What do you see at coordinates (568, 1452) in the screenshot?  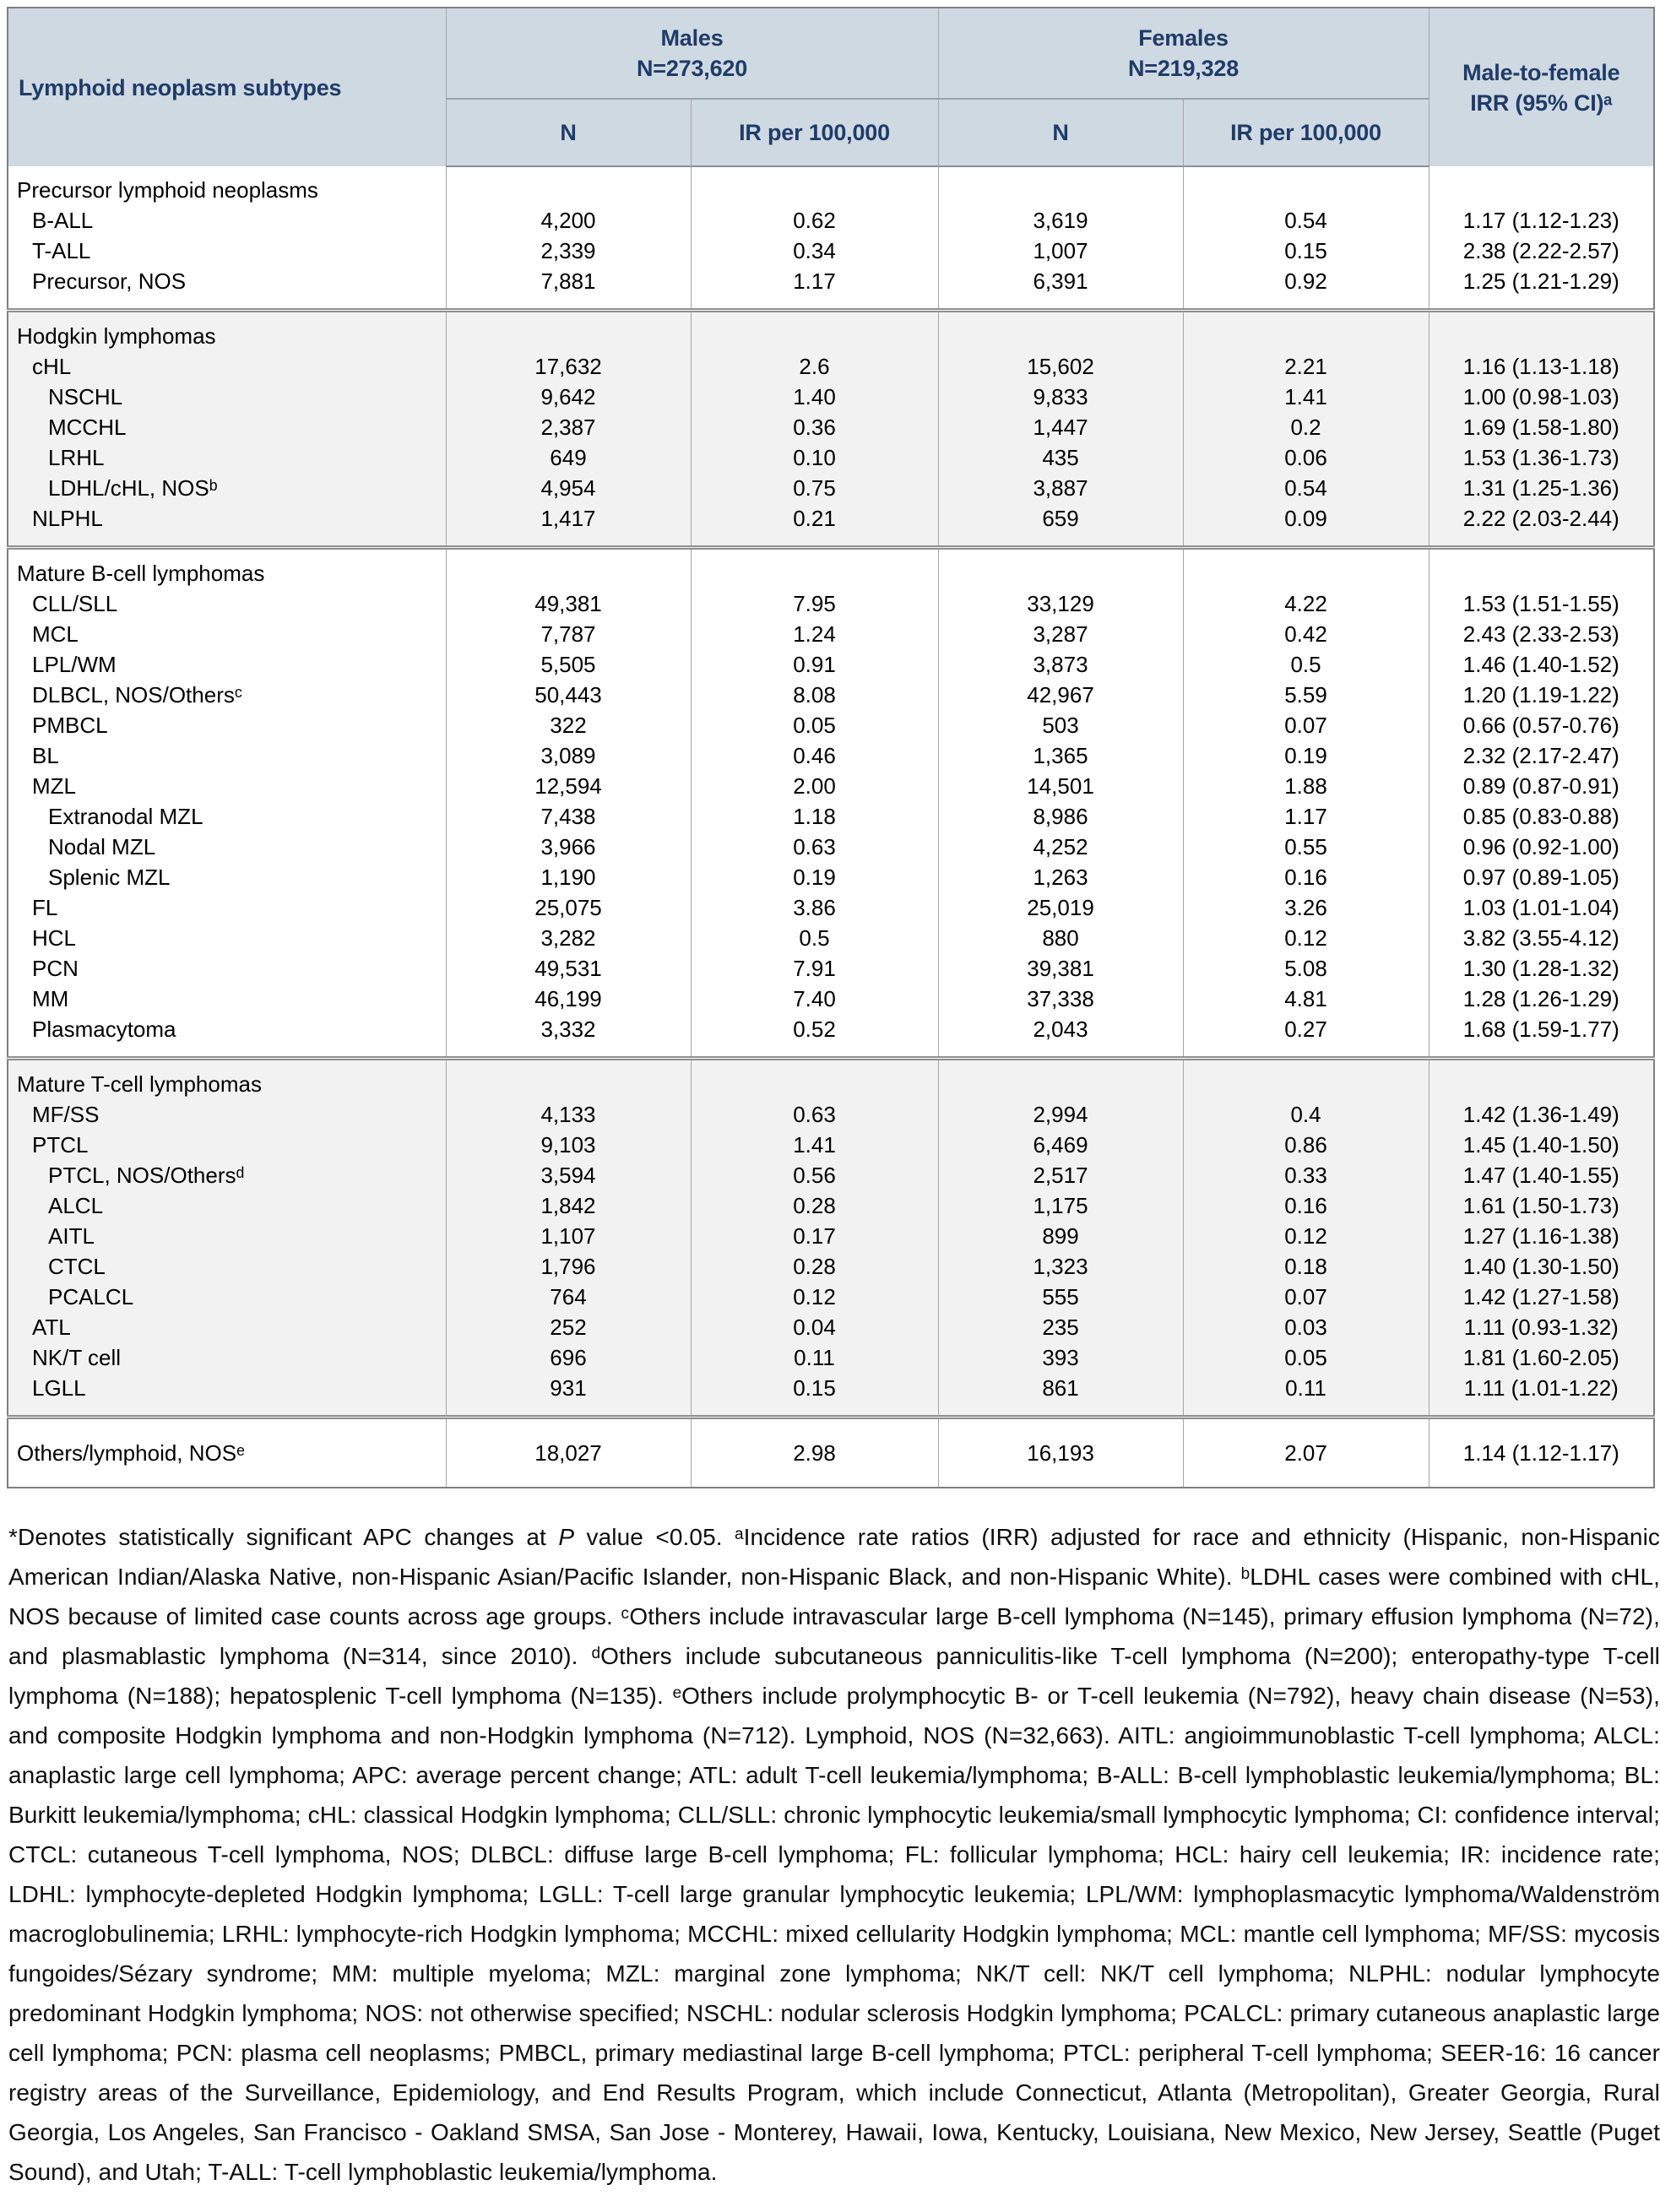 I see `value-cell: 18,027` at bounding box center [568, 1452].